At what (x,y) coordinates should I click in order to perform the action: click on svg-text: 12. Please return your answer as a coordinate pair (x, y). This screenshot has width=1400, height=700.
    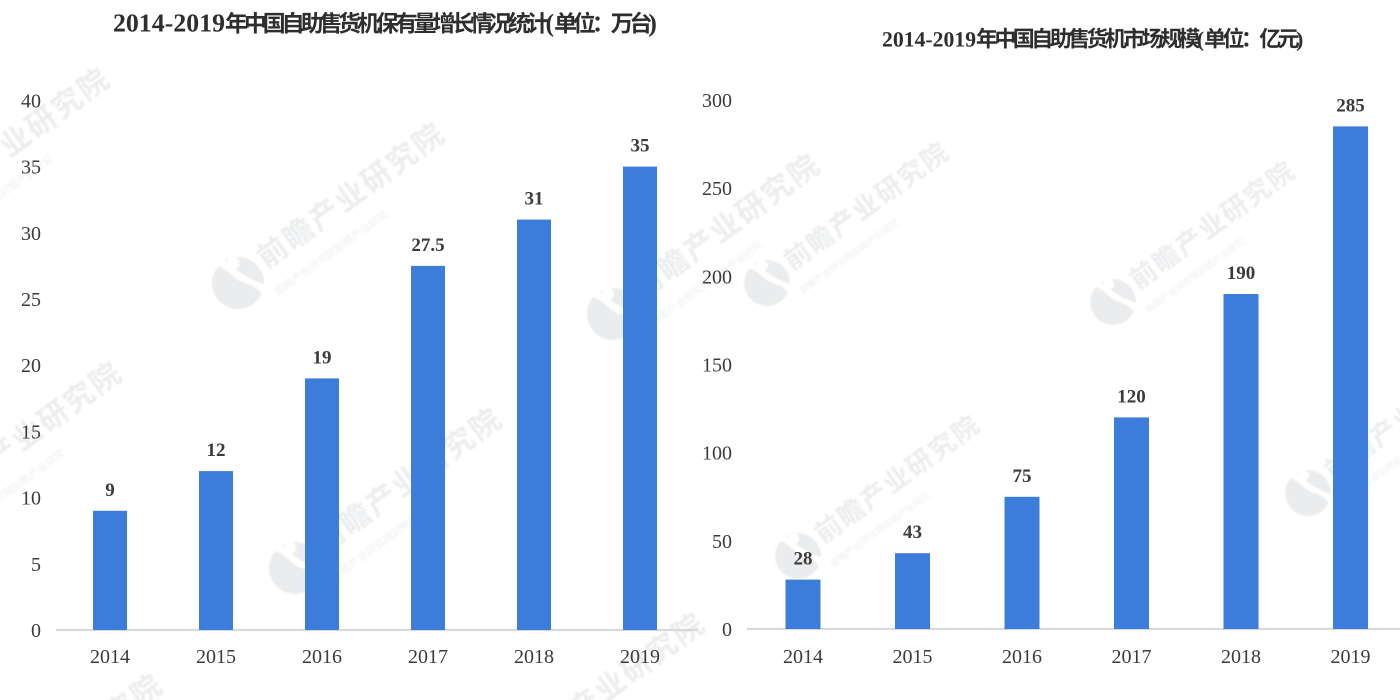
    Looking at the image, I should click on (216, 450).